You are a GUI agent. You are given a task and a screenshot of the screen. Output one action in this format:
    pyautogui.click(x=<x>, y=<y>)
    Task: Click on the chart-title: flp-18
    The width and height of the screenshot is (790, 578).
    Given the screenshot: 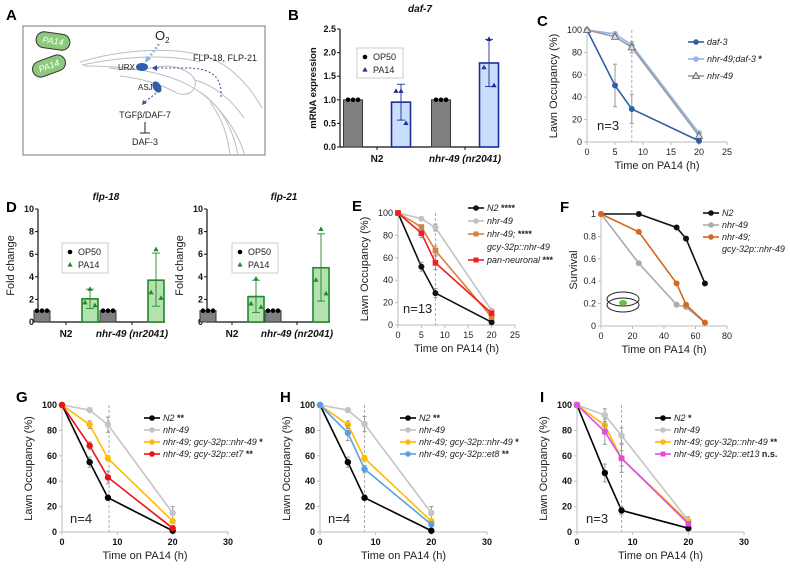 What is the action you would take?
    pyautogui.click(x=106, y=197)
    